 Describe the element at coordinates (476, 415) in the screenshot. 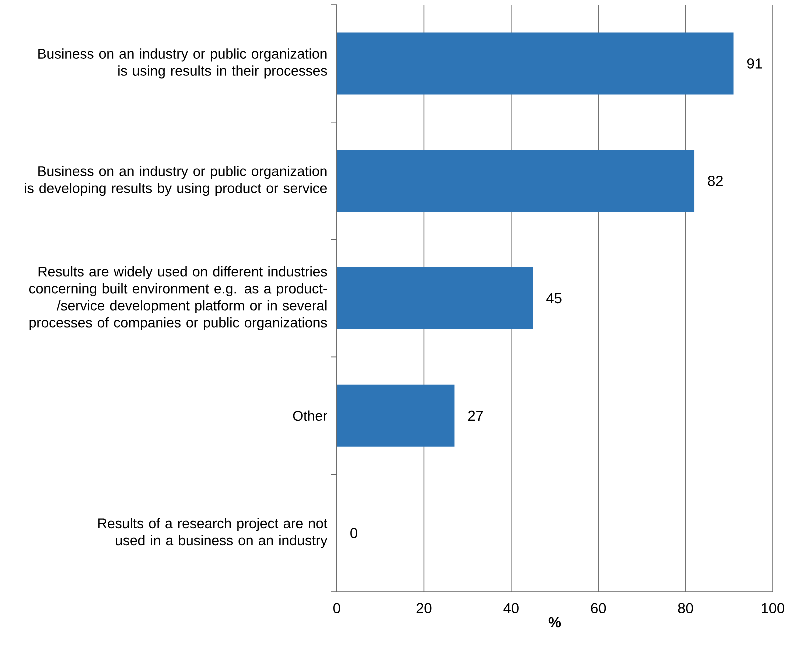

I see `data-label: 27` at that location.